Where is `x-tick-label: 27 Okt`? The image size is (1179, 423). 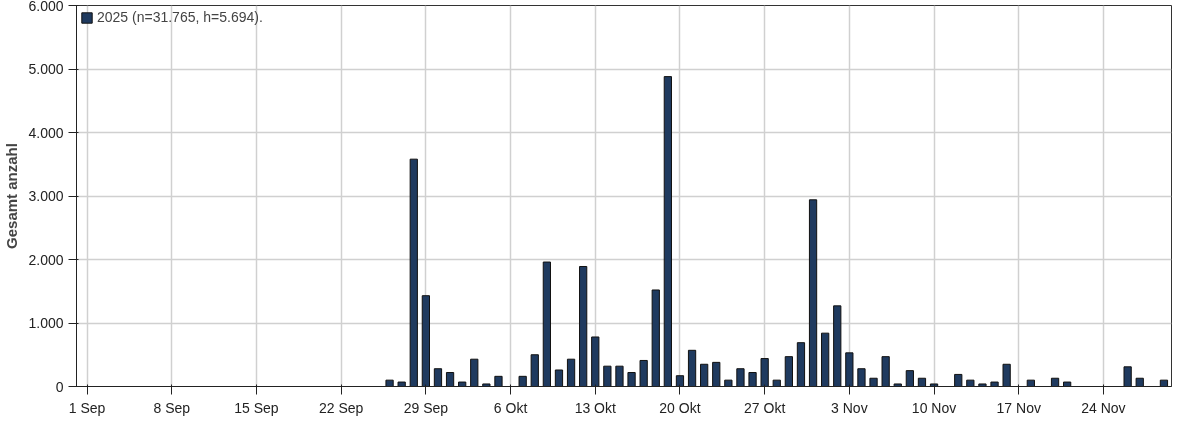 x-tick-label: 27 Okt is located at coordinates (765, 407).